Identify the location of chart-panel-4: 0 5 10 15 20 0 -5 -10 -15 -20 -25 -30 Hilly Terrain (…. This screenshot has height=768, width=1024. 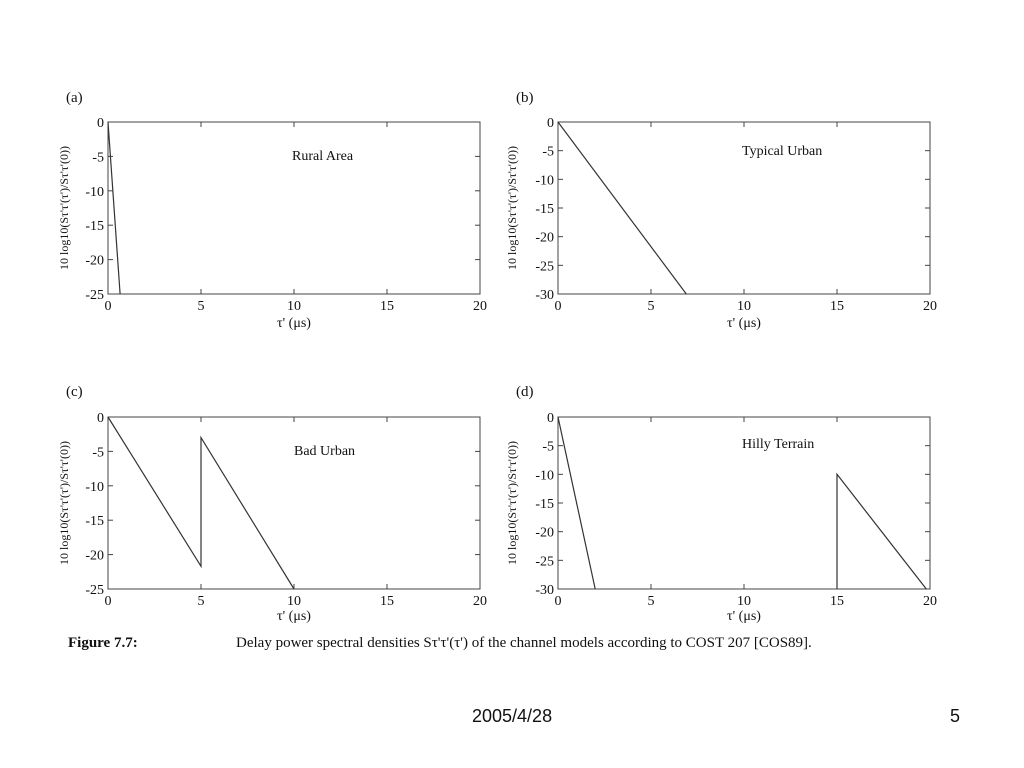
(721, 504).